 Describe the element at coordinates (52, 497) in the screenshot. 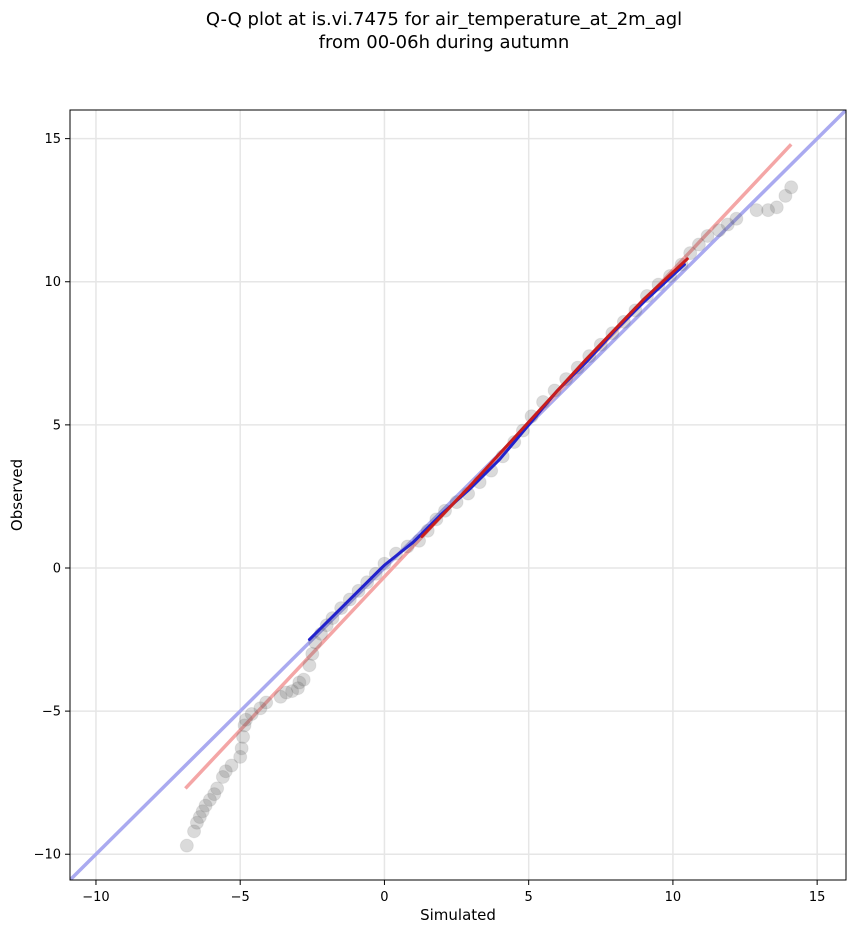

I see `y-axis-ticks: −10 −5 0 5 10 15` at that location.